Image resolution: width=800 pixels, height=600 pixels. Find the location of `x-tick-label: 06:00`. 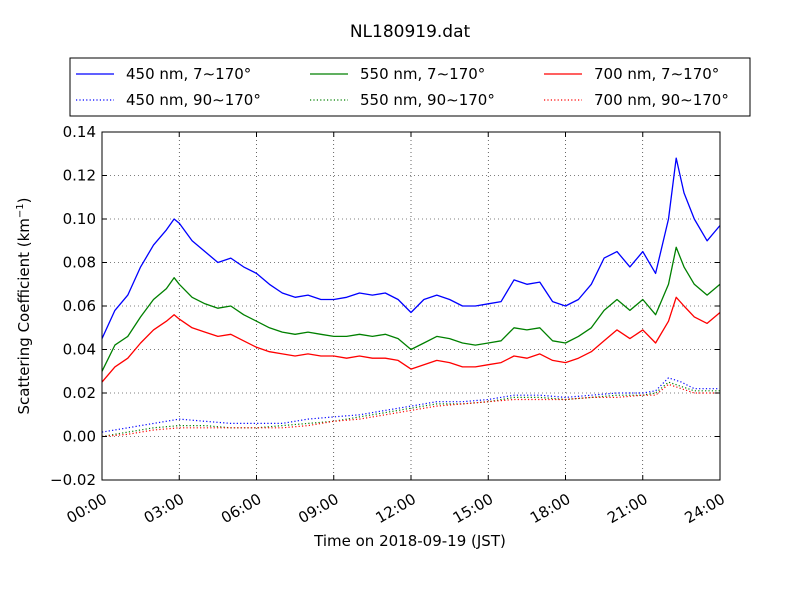

x-tick-label: 06:00 is located at coordinates (241, 508).